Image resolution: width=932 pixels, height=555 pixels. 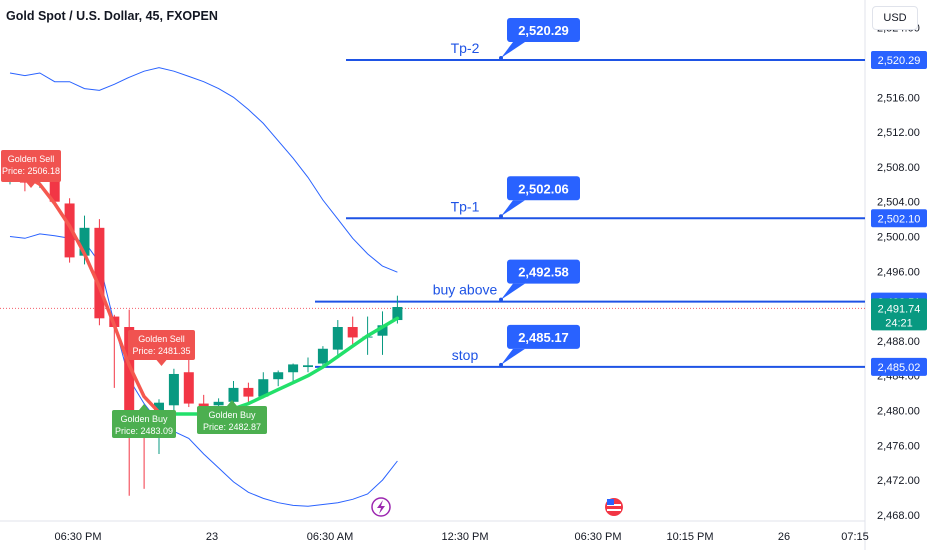 I want to click on price-tick-label: 2,516.00, so click(x=898, y=98).